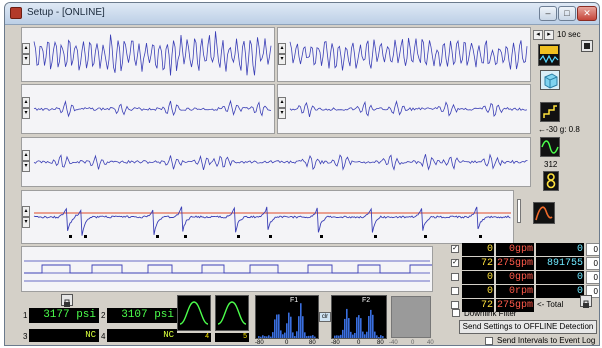 The width and height of the screenshot is (602, 348). I want to click on minimize-button: –, so click(548, 13).